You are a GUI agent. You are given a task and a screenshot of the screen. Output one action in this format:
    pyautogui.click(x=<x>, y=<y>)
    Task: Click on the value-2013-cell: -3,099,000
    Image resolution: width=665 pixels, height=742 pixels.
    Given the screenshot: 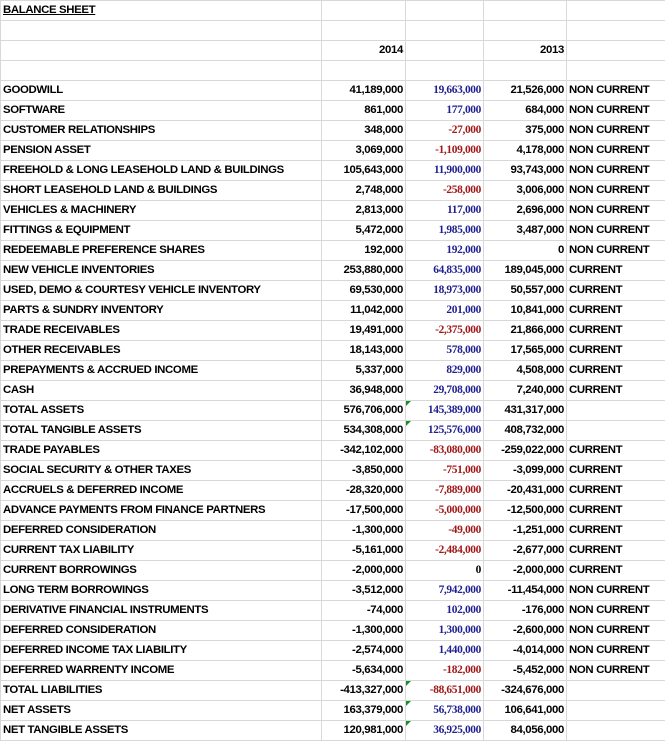 What is the action you would take?
    pyautogui.click(x=525, y=470)
    